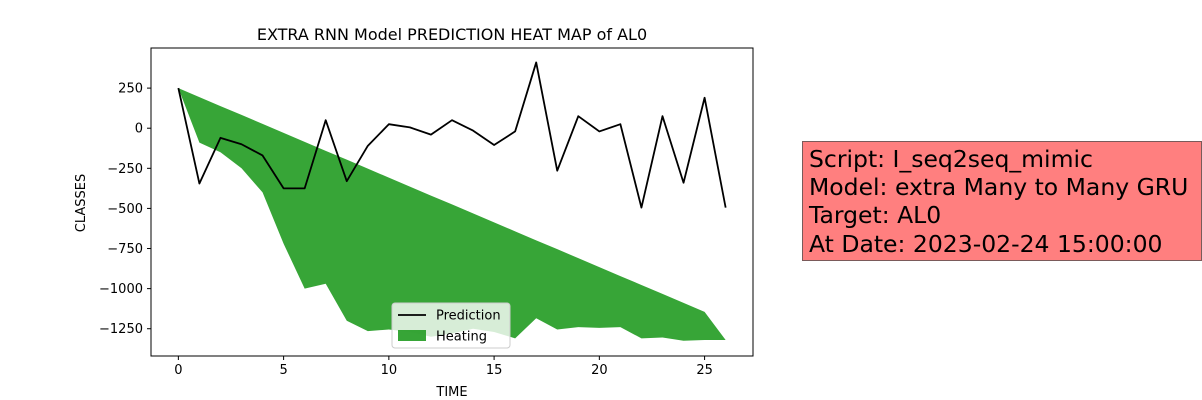 This screenshot has width=1202, height=400. Describe the element at coordinates (130, 89) in the screenshot. I see `y-tick-label: 250` at that location.